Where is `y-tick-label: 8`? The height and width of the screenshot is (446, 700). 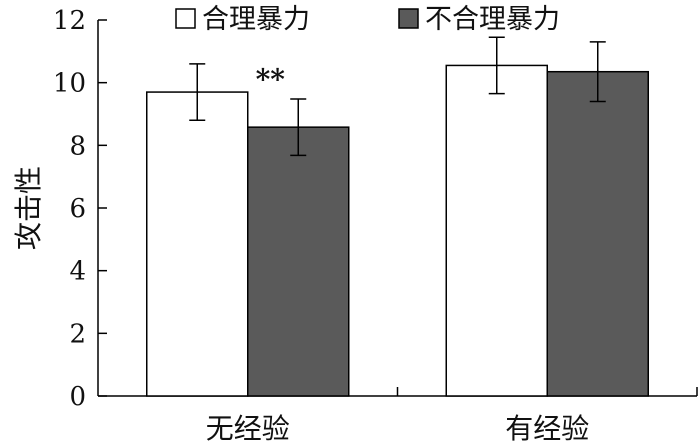
y-tick-label: 8 is located at coordinates (77, 146).